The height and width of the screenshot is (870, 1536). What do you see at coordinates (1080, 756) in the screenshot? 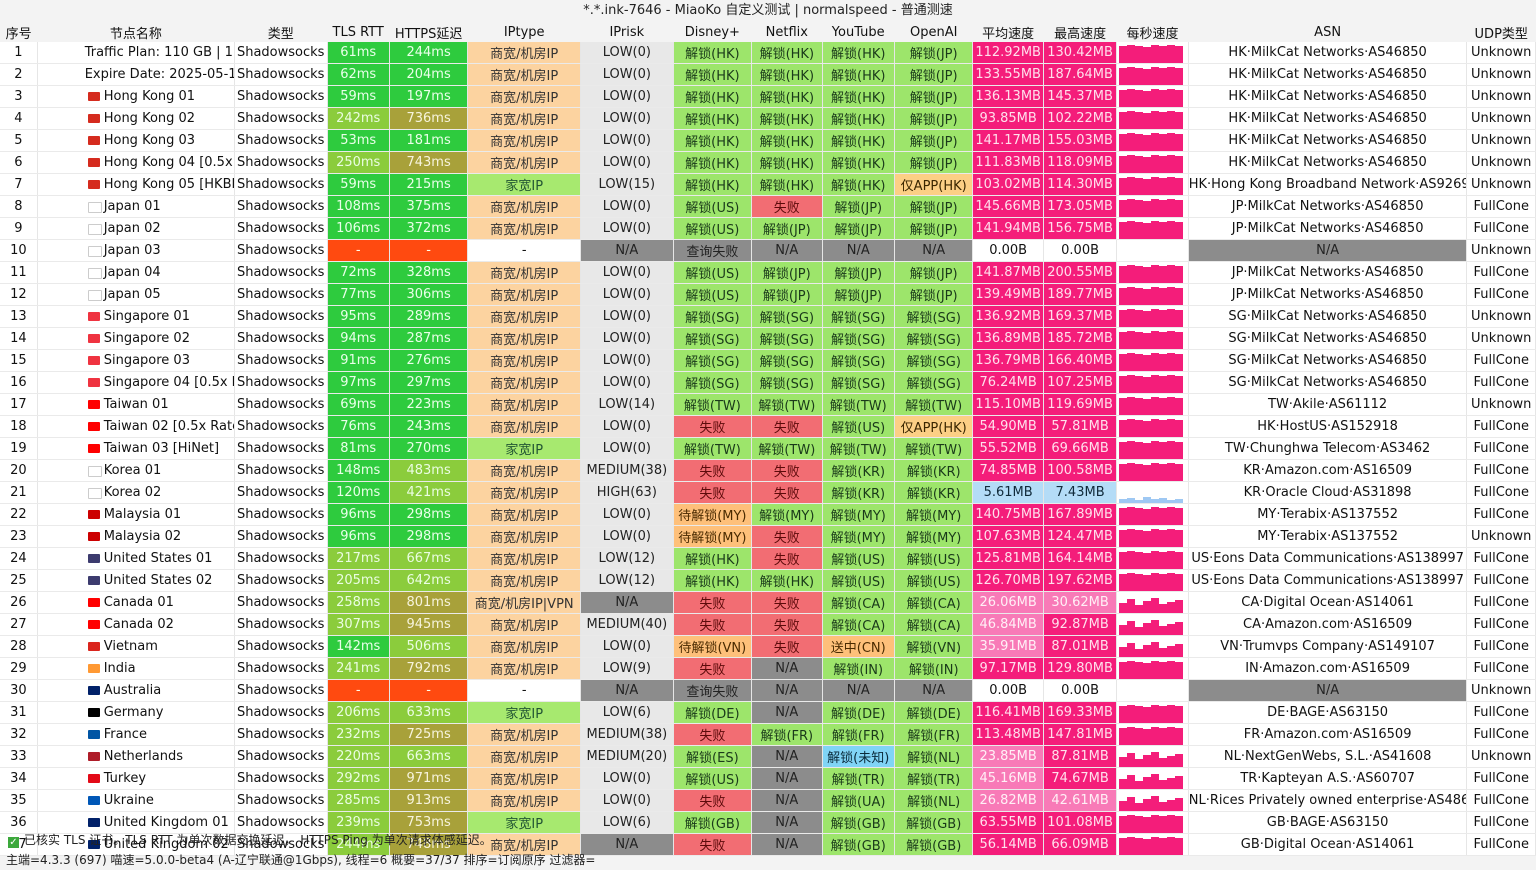
I see `max-speed: 87.81MB` at bounding box center [1080, 756].